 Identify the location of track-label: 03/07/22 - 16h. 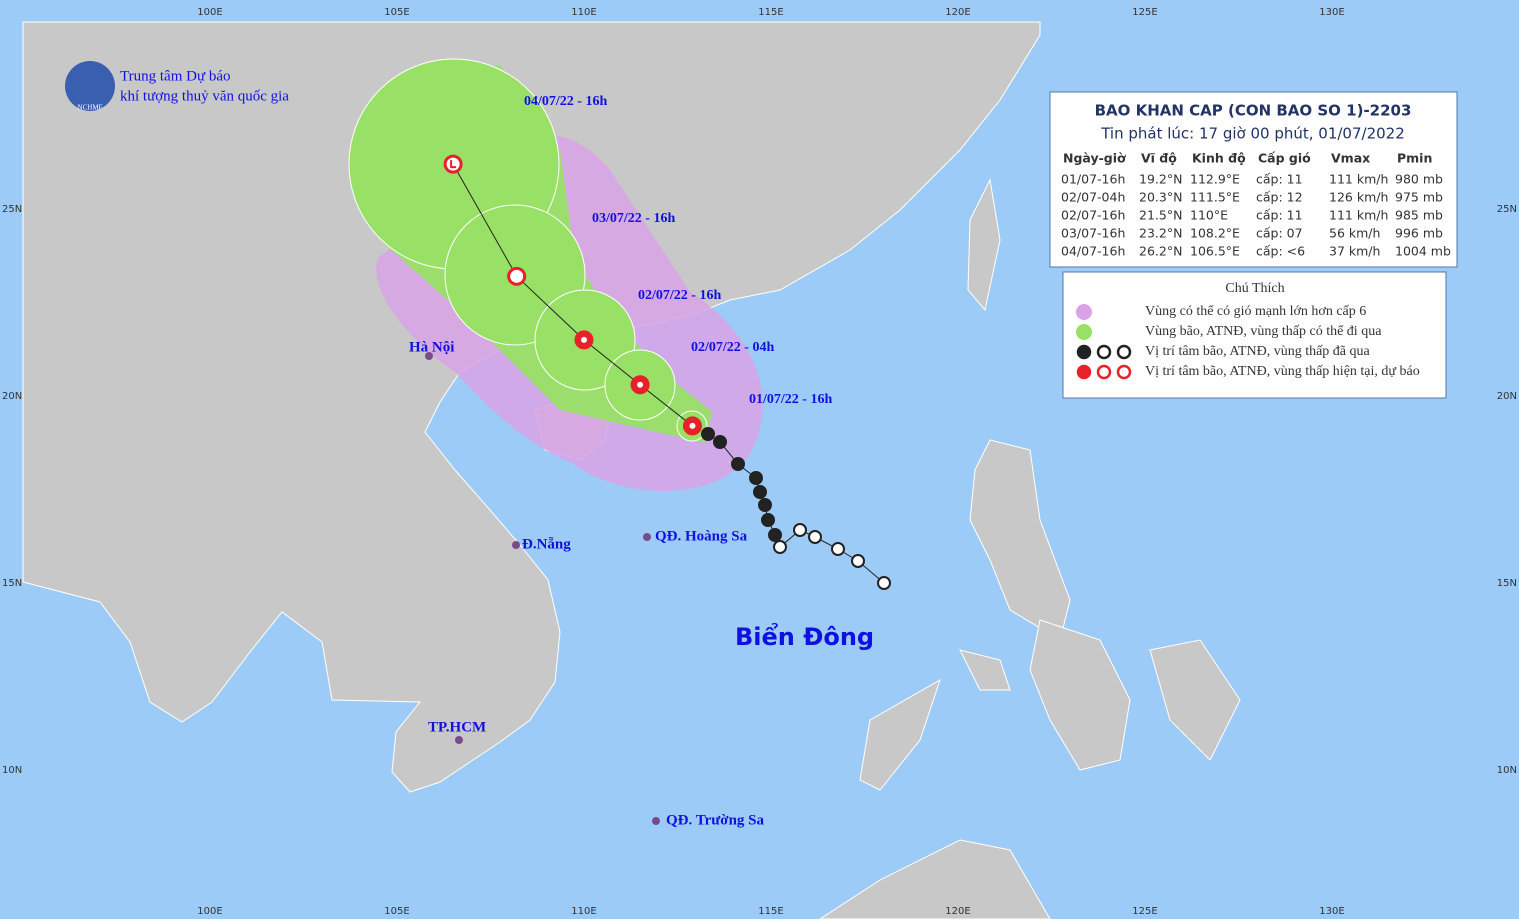
(633, 218).